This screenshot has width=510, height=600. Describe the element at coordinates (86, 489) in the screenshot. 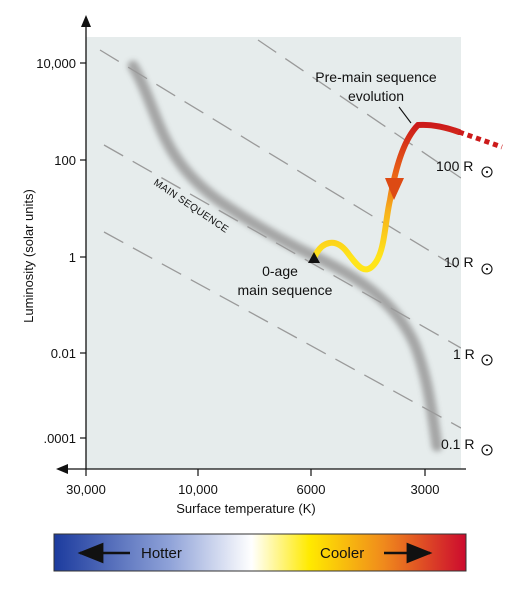

I see `x-tick-label: 30,000` at that location.